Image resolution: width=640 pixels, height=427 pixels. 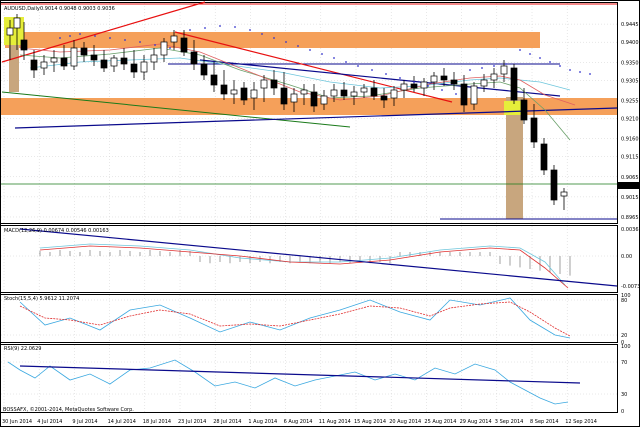 I want to click on rsi-line, so click(x=288, y=382).